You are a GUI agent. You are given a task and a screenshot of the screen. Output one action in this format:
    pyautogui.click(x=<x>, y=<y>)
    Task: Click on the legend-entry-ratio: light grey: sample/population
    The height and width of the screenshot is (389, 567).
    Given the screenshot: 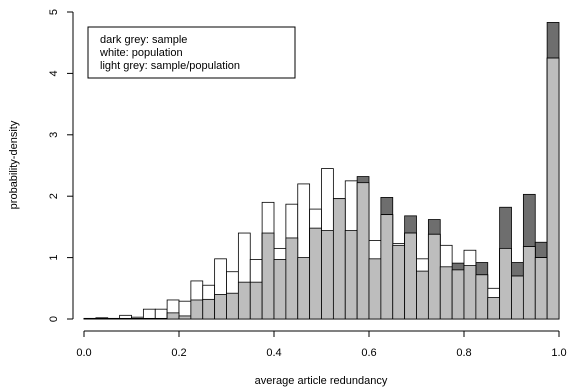 What is the action you would take?
    pyautogui.click(x=170, y=66)
    